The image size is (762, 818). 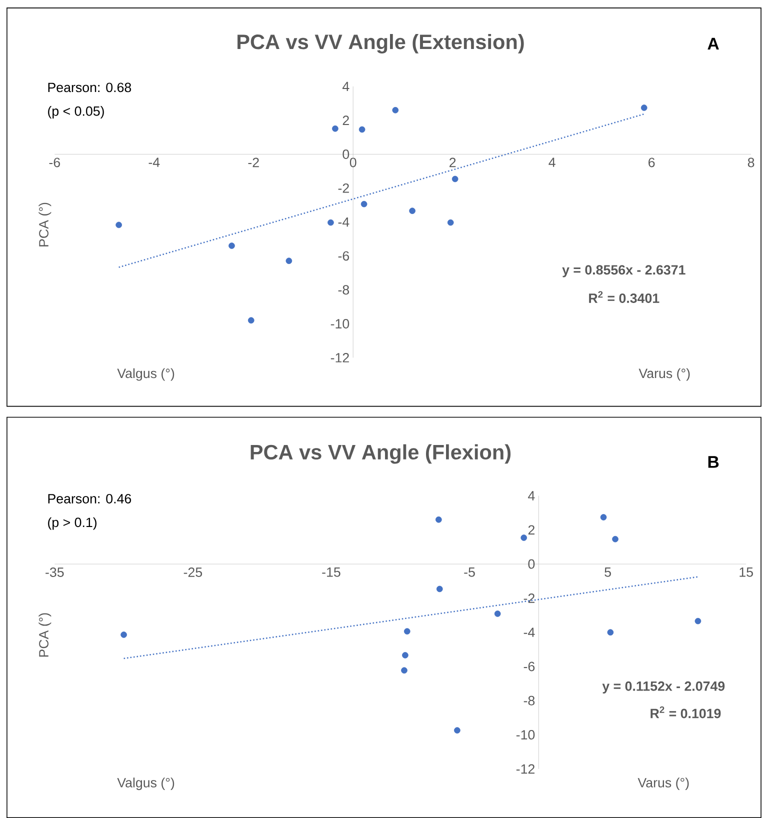 I want to click on x-tick-label: 0, so click(x=353, y=163).